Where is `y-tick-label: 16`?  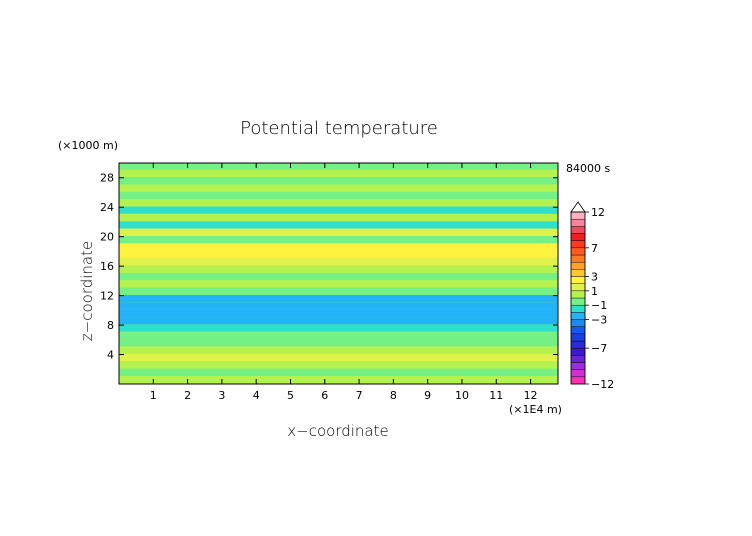
y-tick-label: 16 is located at coordinates (107, 266).